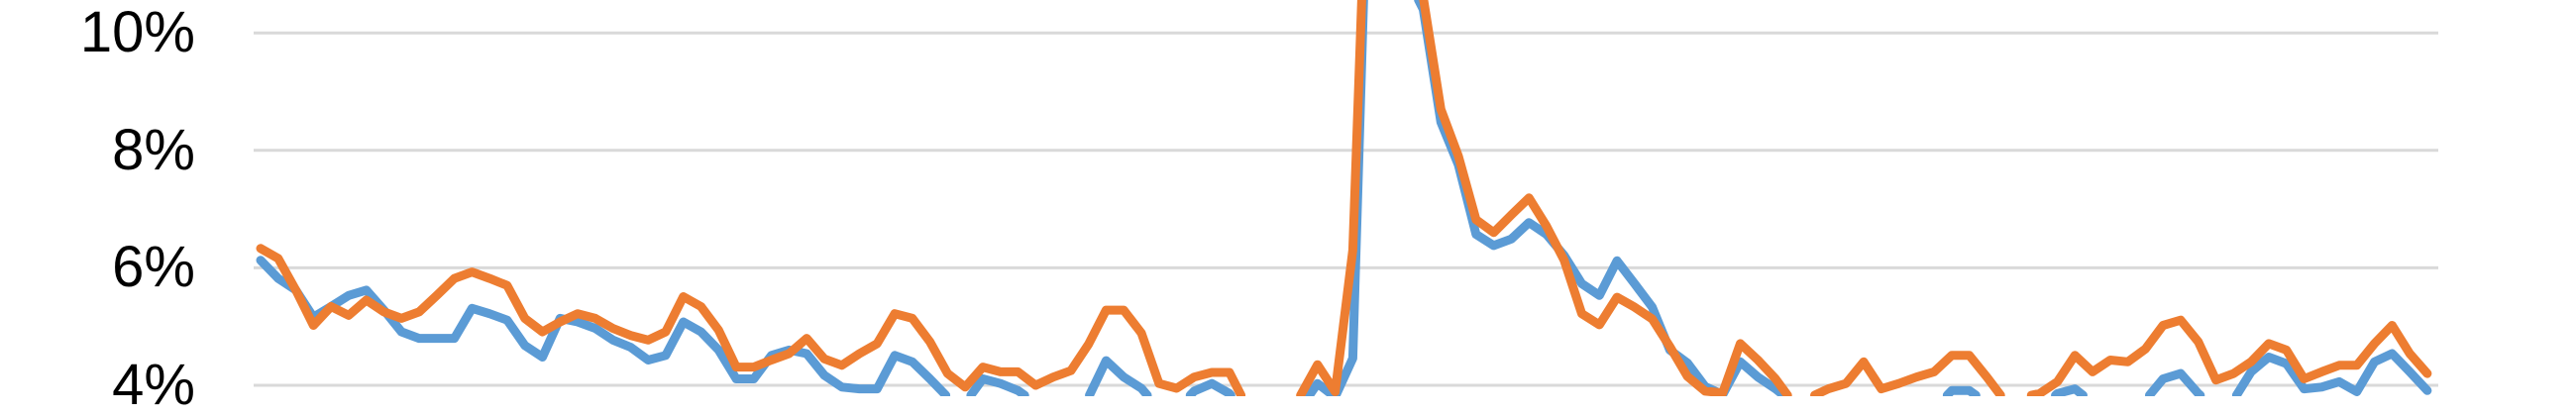  I want to click on y-tick-label-8: 8%, so click(153, 149).